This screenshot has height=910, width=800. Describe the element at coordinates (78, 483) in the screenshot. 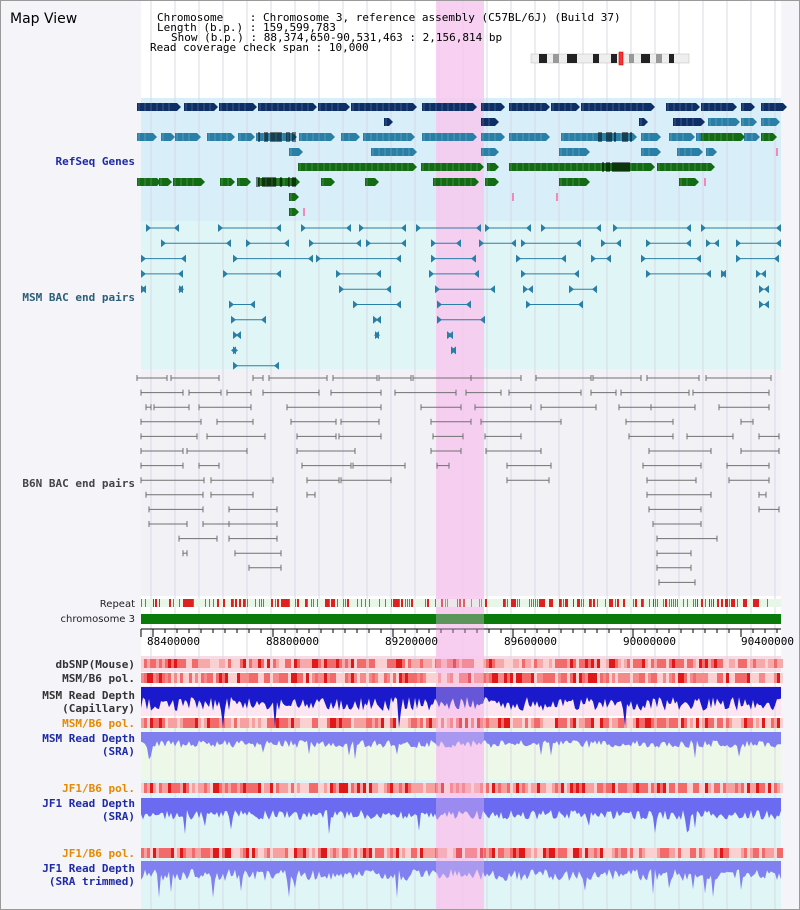

I see `track-label-b6n-bac: B6N BAC end pairs` at that location.